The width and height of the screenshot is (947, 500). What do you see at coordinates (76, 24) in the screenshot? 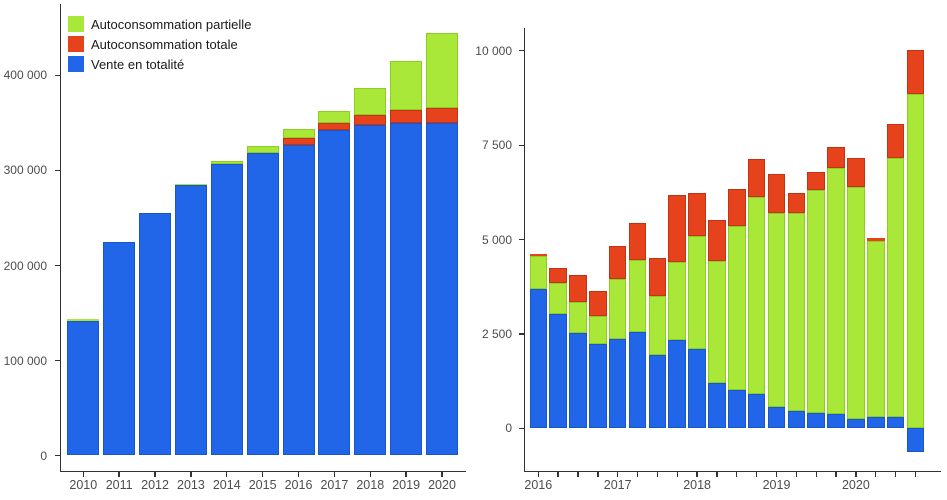
I see `legend-swatch-partielle-icon` at bounding box center [76, 24].